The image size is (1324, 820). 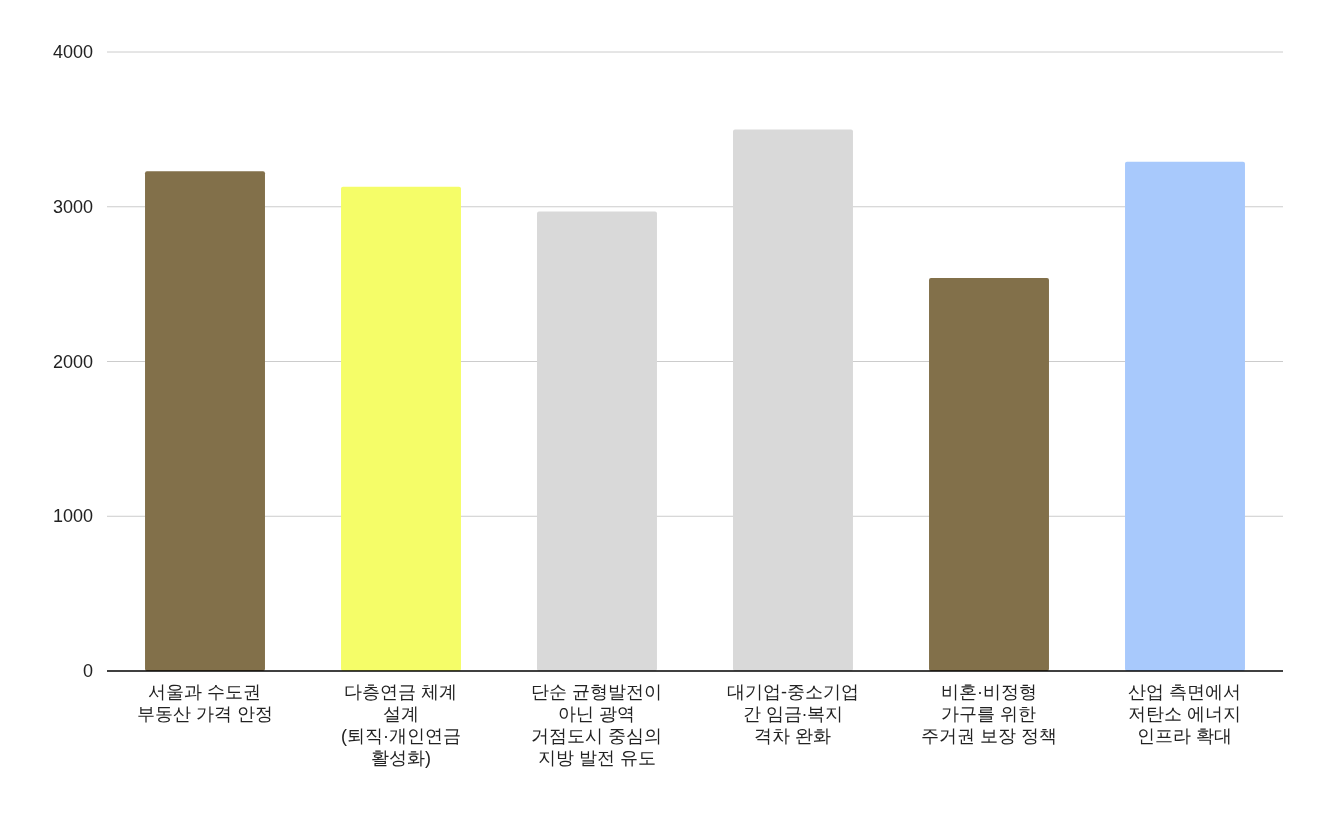 What do you see at coordinates (205, 703) in the screenshot?
I see `x-tick-label: 서울과 수도권 부동산 가격 안정` at bounding box center [205, 703].